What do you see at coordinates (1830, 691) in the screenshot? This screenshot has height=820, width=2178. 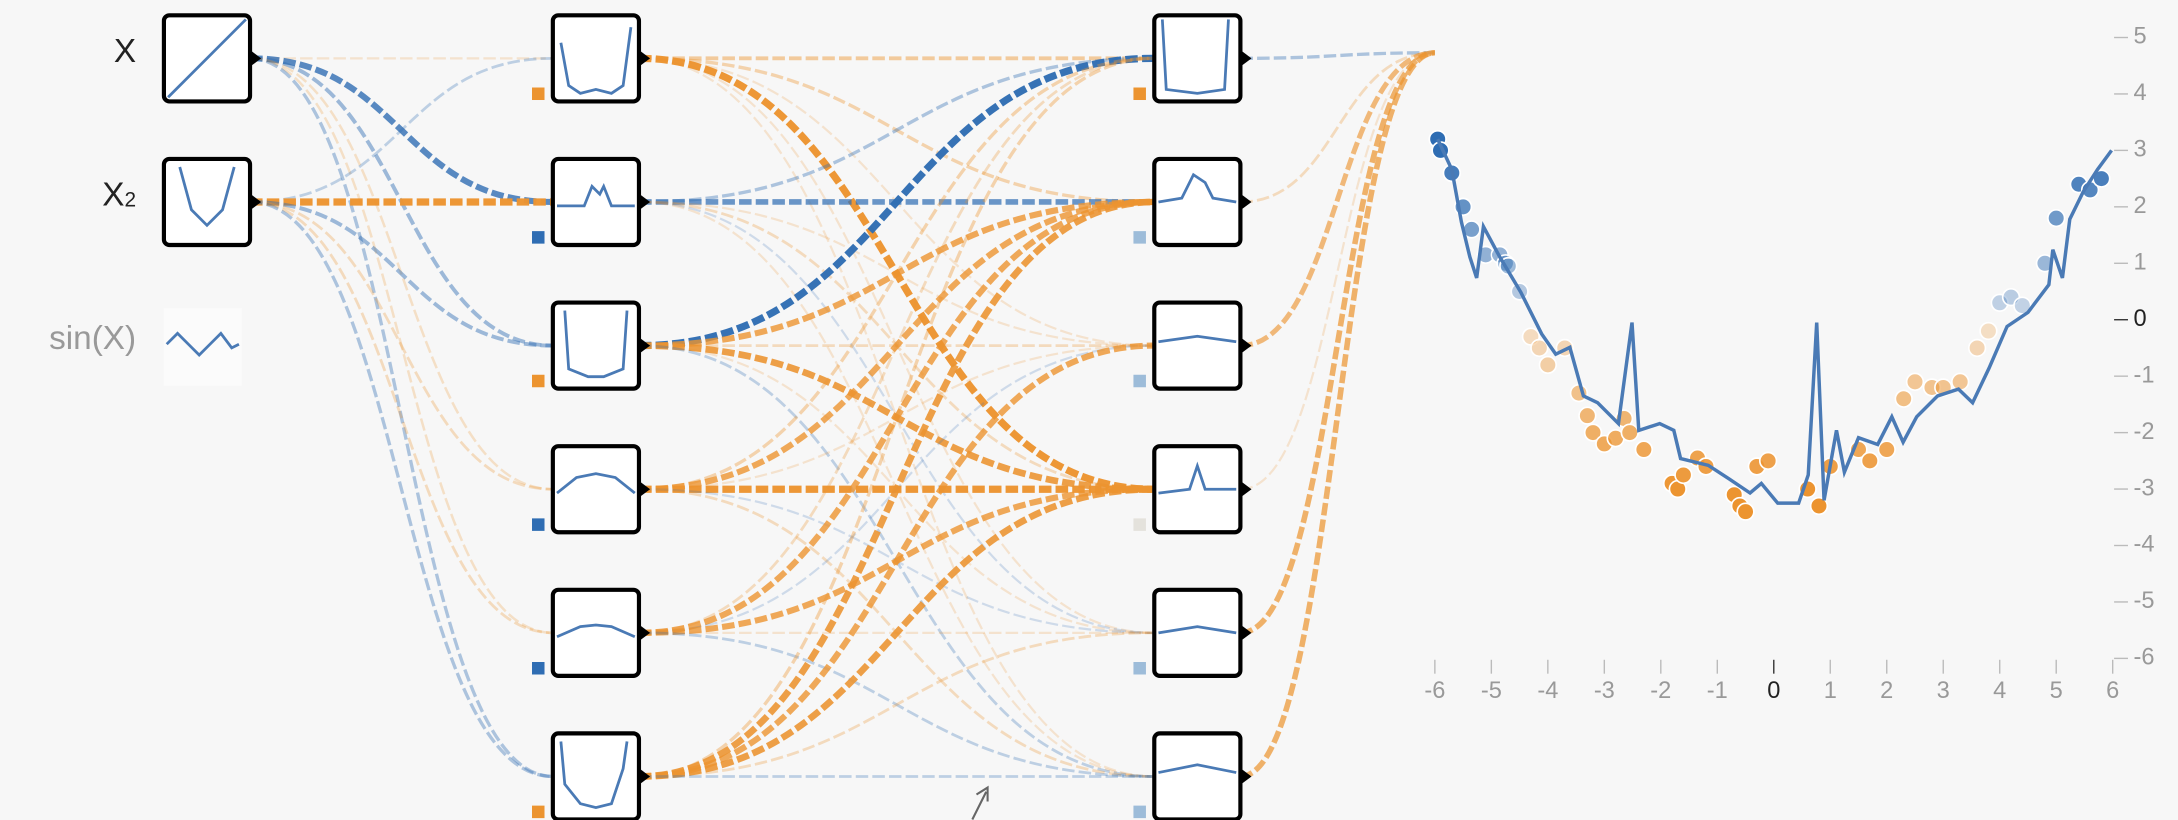 I see `x-tick-label: 1` at bounding box center [1830, 691].